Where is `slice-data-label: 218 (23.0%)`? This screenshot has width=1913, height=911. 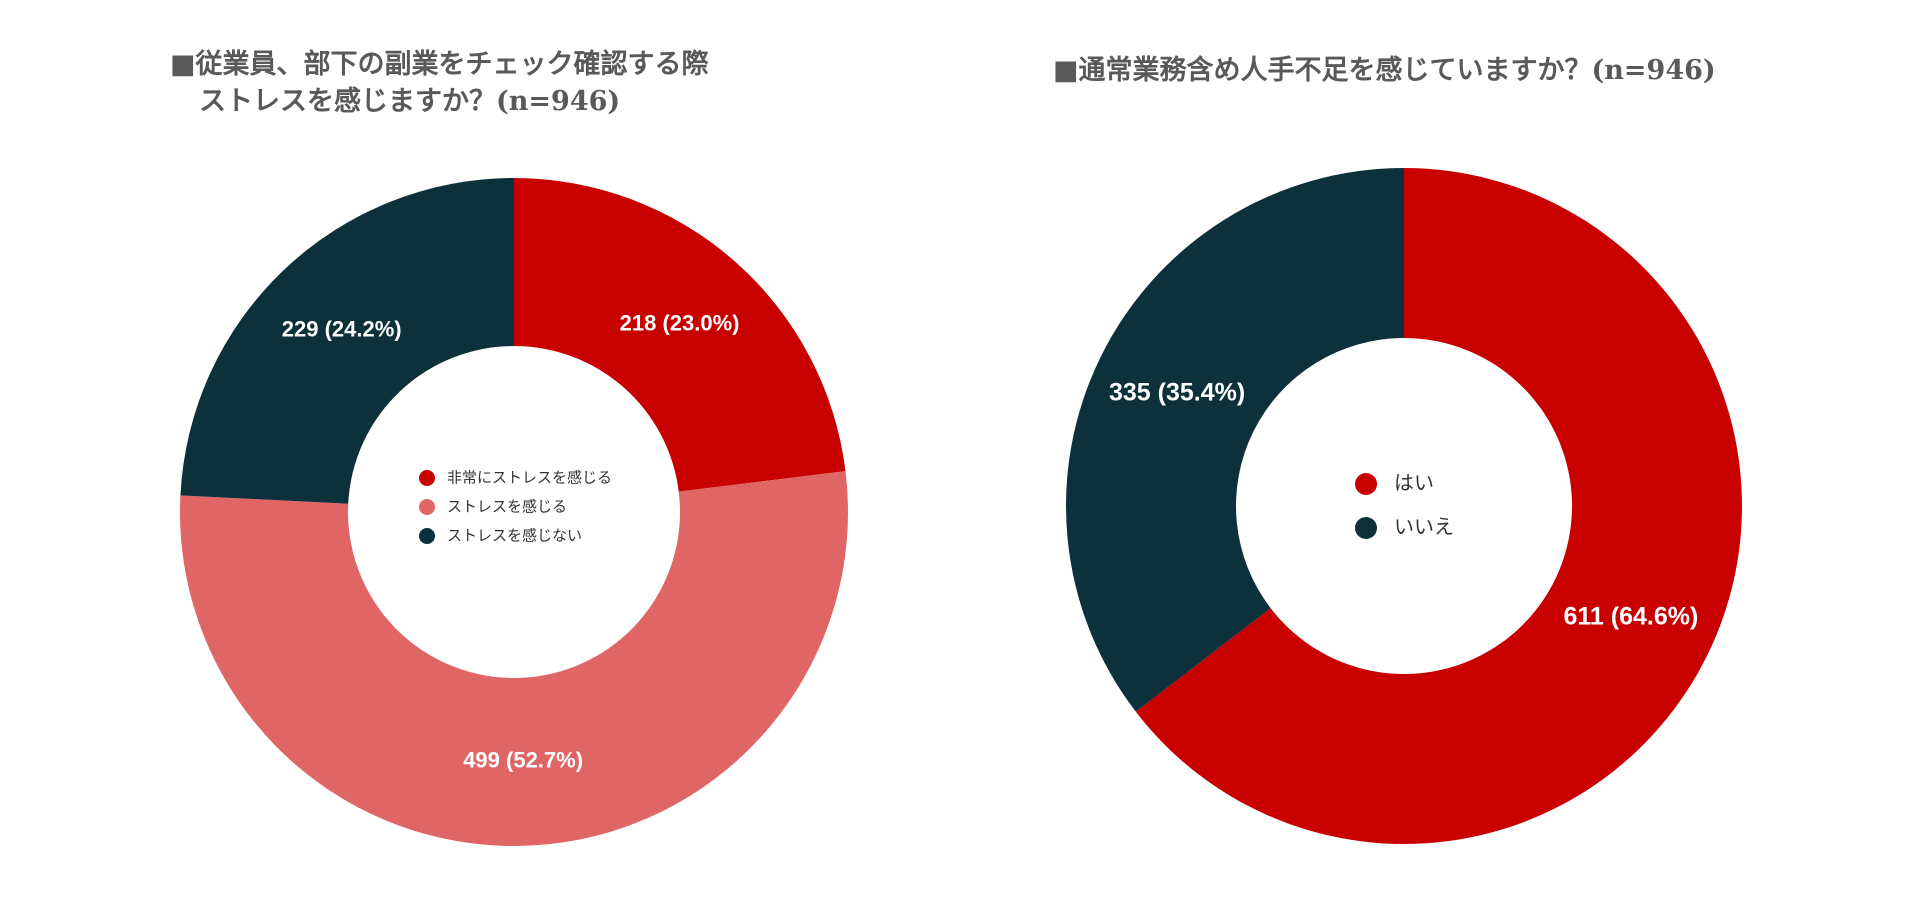 slice-data-label: 218 (23.0%) is located at coordinates (680, 323).